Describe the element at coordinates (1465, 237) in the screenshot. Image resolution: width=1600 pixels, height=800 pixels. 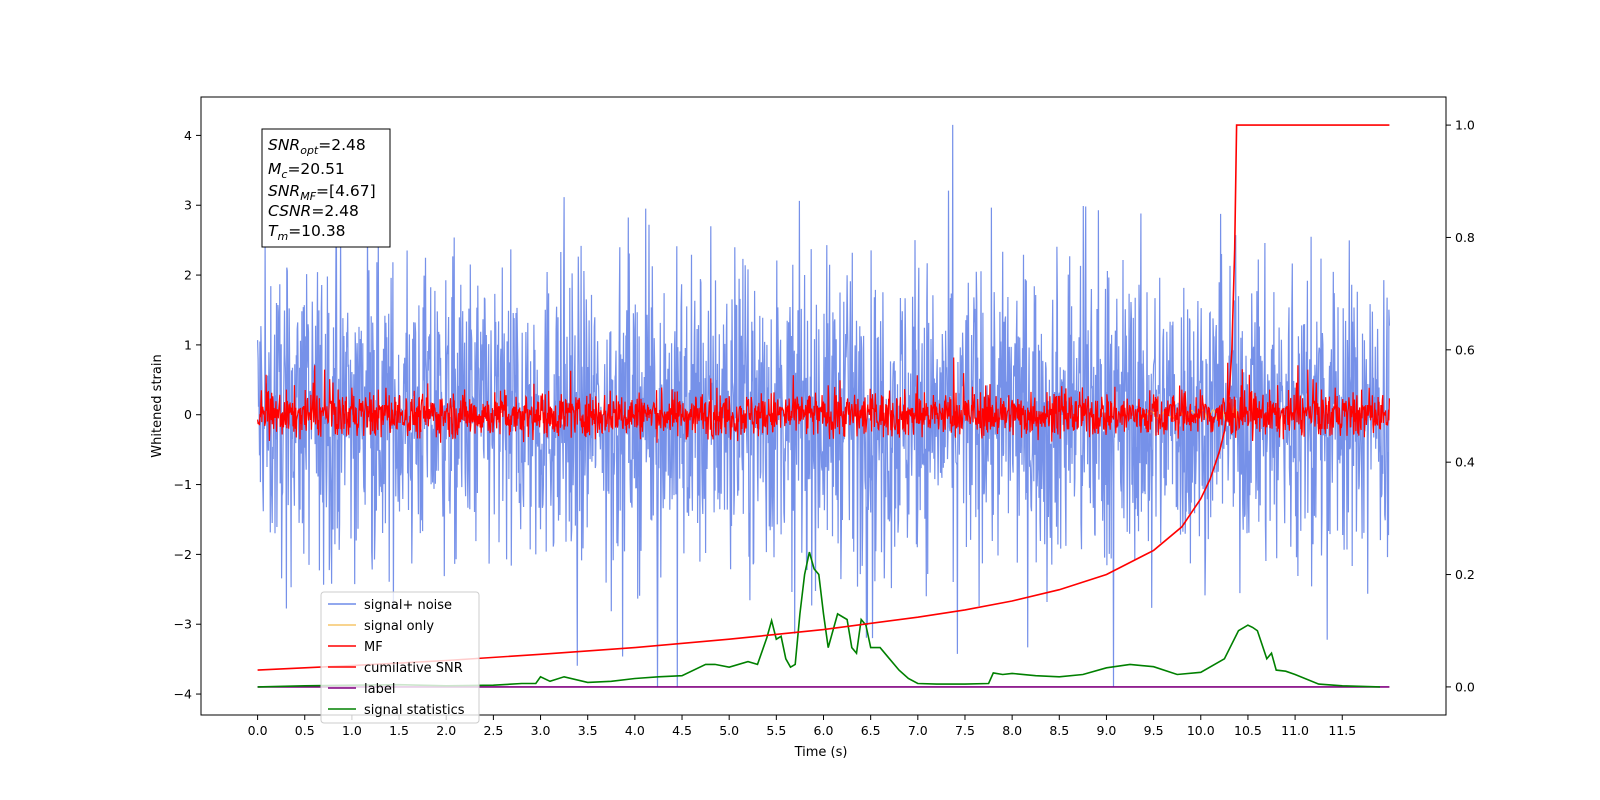
I see `y-right-tick-label: 0.8` at that location.